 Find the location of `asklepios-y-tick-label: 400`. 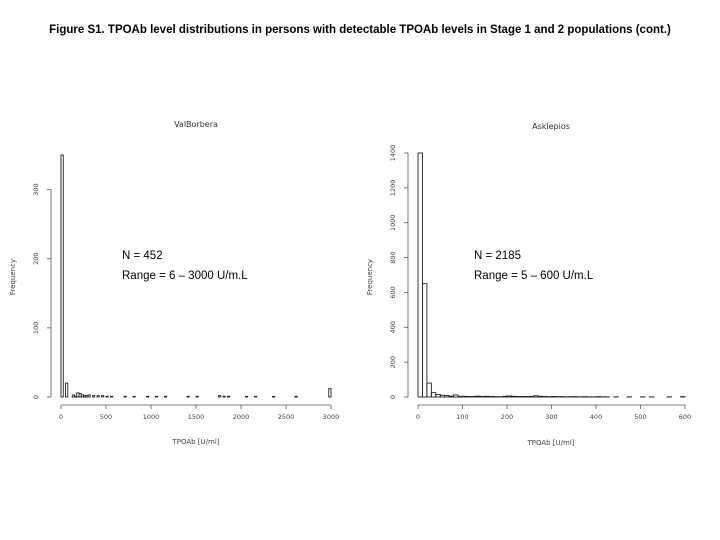

asklepios-y-tick-label: 400 is located at coordinates (393, 327).